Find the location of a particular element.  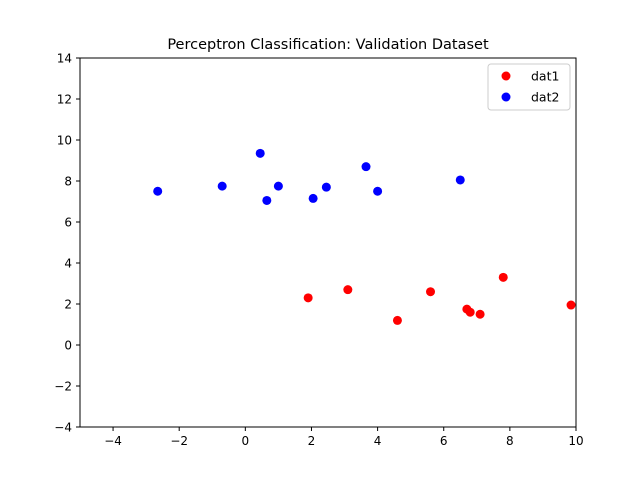

legend-label-dat2: dat2 is located at coordinates (545, 97).